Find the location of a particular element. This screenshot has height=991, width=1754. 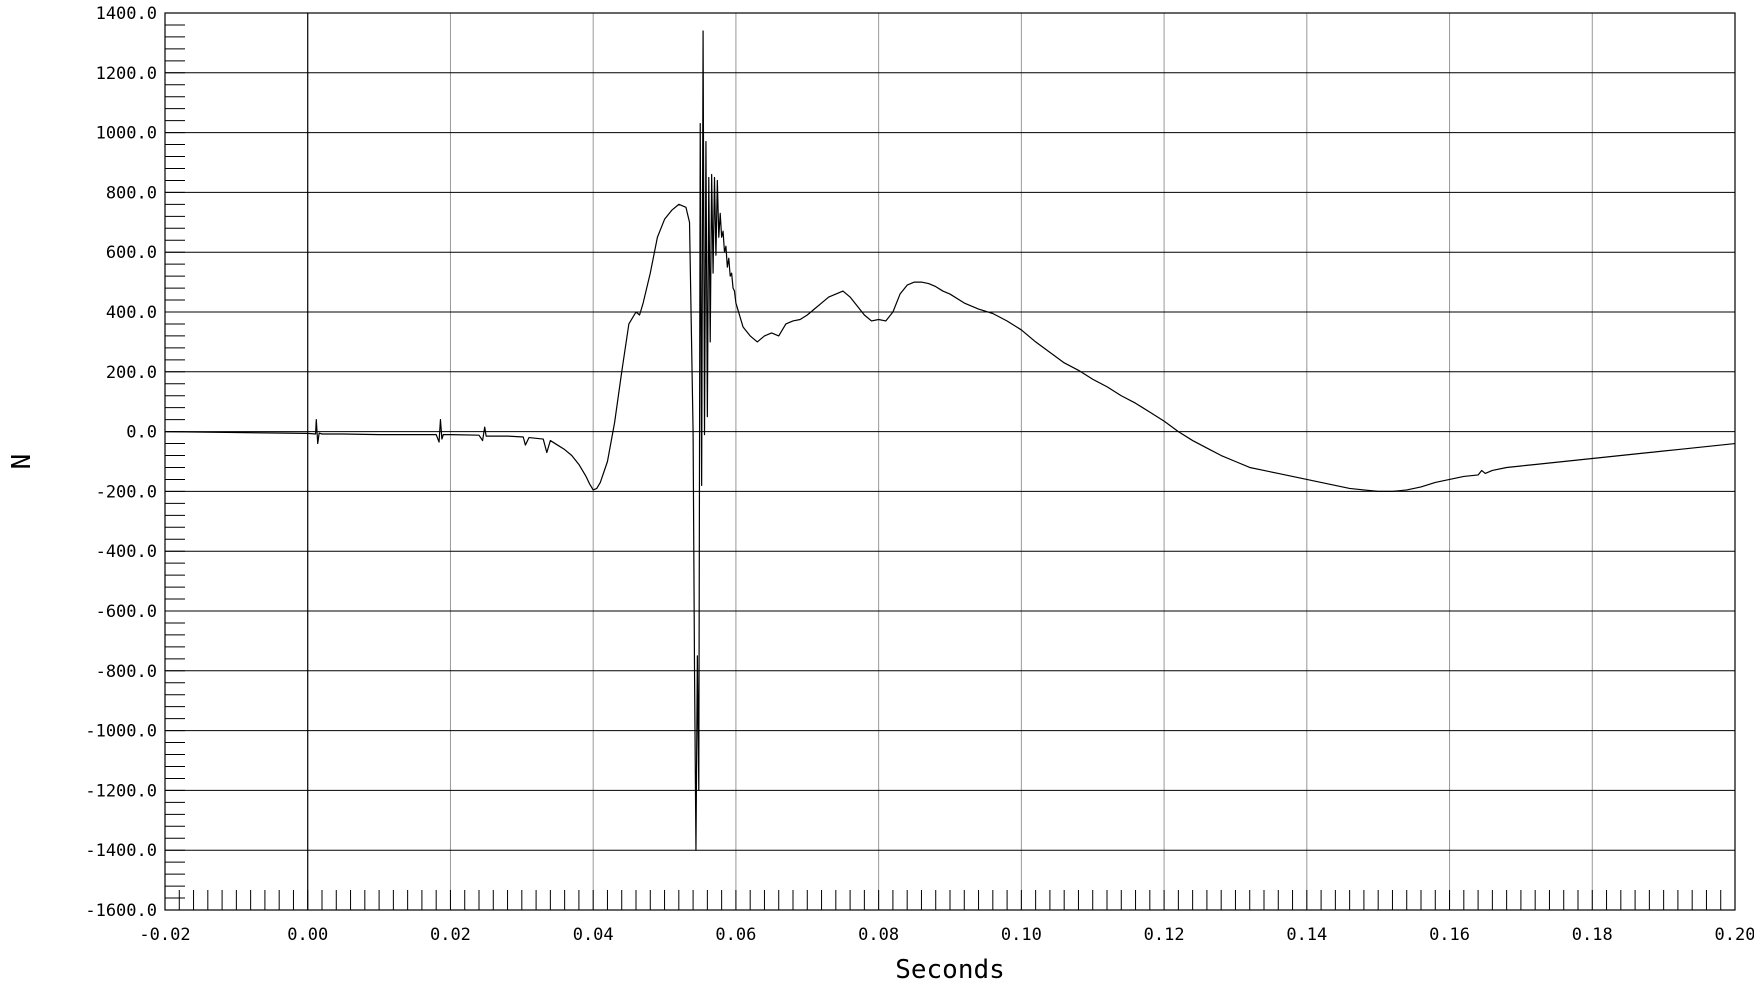

y-tick-label: 400.0 is located at coordinates (131, 313).